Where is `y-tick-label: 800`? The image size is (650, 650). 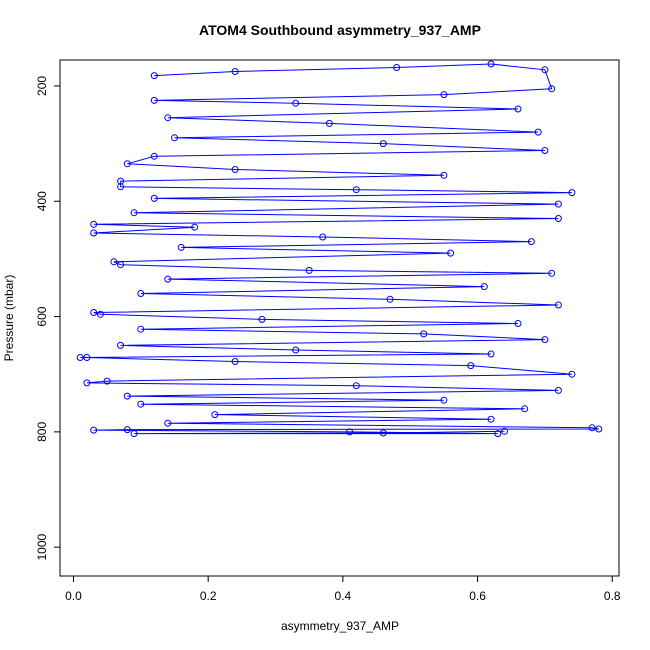
y-tick-label: 800 is located at coordinates (42, 432).